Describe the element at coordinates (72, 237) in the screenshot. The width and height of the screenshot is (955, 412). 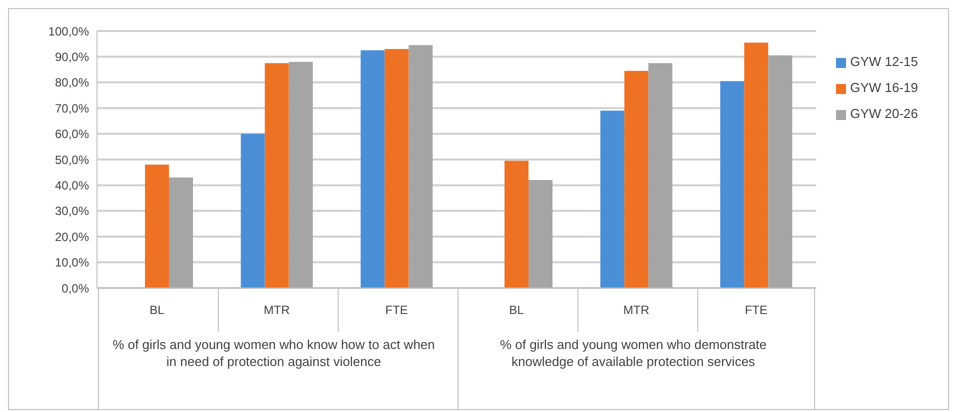
I see `y-tick-label: 20,0%` at that location.